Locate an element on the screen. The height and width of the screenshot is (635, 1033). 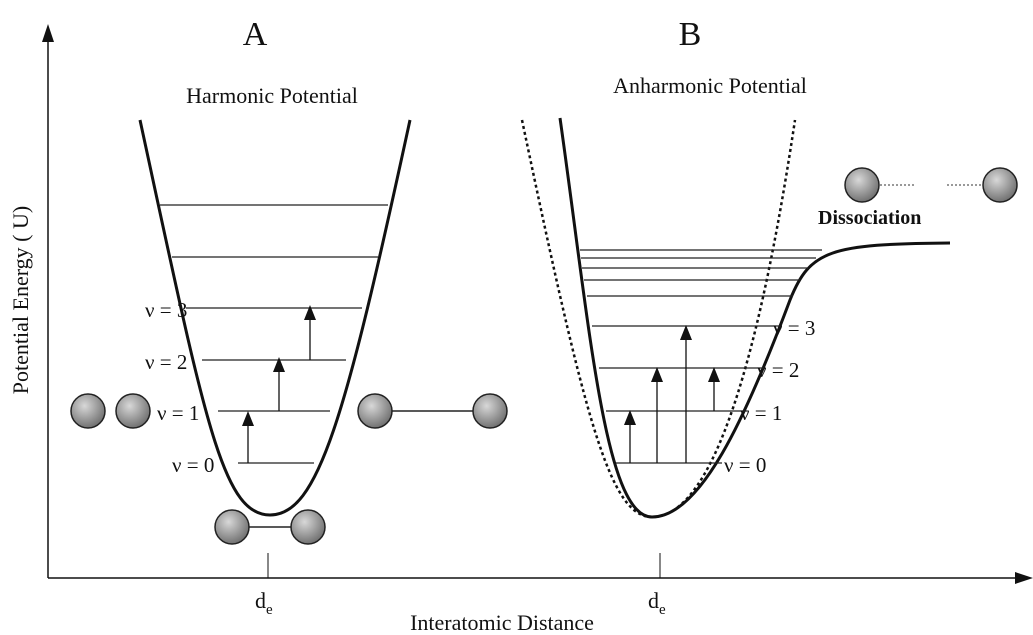
anharmonic-arrows is located at coordinates (672, 394).